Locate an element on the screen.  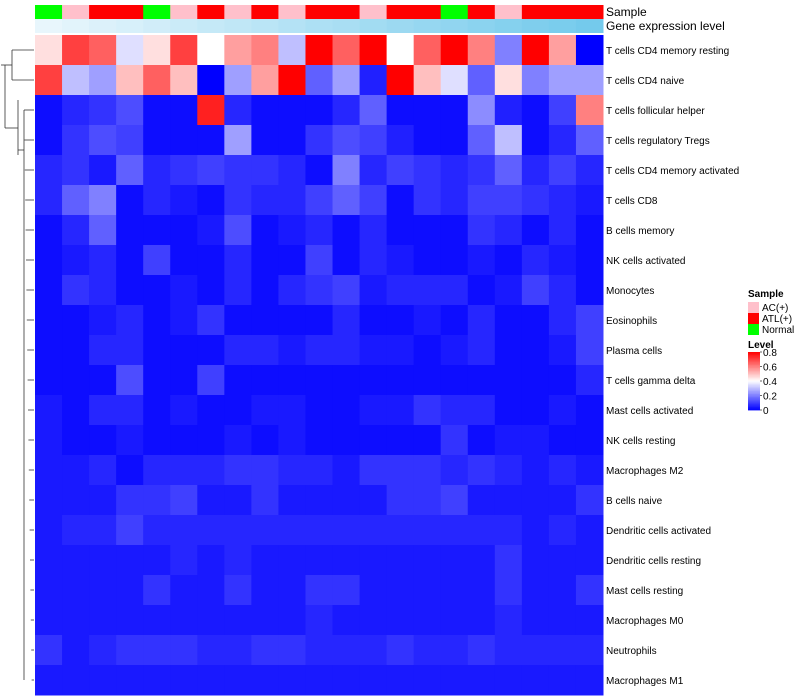
row-label: Macrophages M0 is located at coordinates (645, 621).